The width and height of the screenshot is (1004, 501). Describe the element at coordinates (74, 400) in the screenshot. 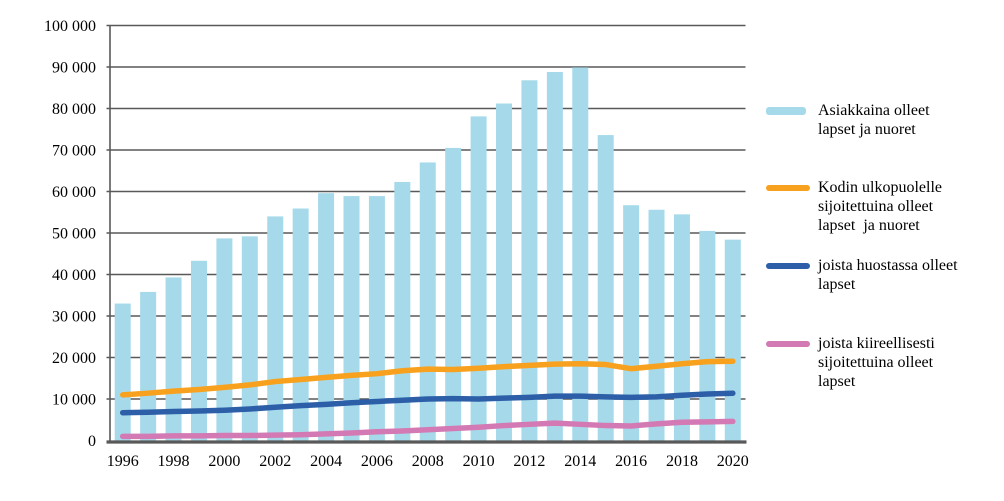

I see `y-tick-label: 10 000` at that location.